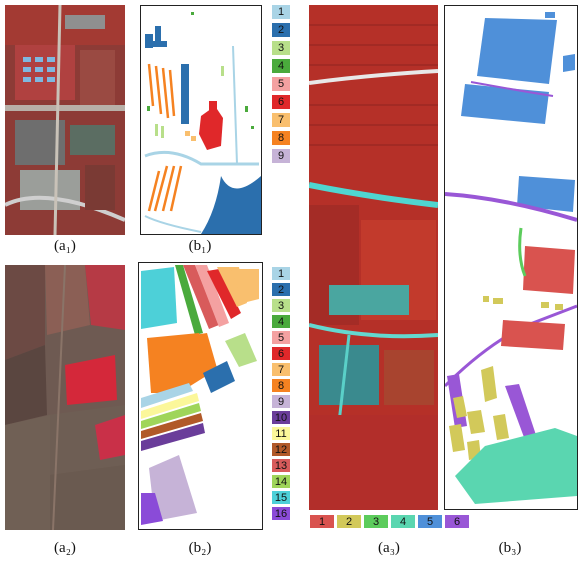 This screenshot has width=580, height=562. What do you see at coordinates (281, 433) in the screenshot?
I see `legend-swatch-11: 11` at bounding box center [281, 433].